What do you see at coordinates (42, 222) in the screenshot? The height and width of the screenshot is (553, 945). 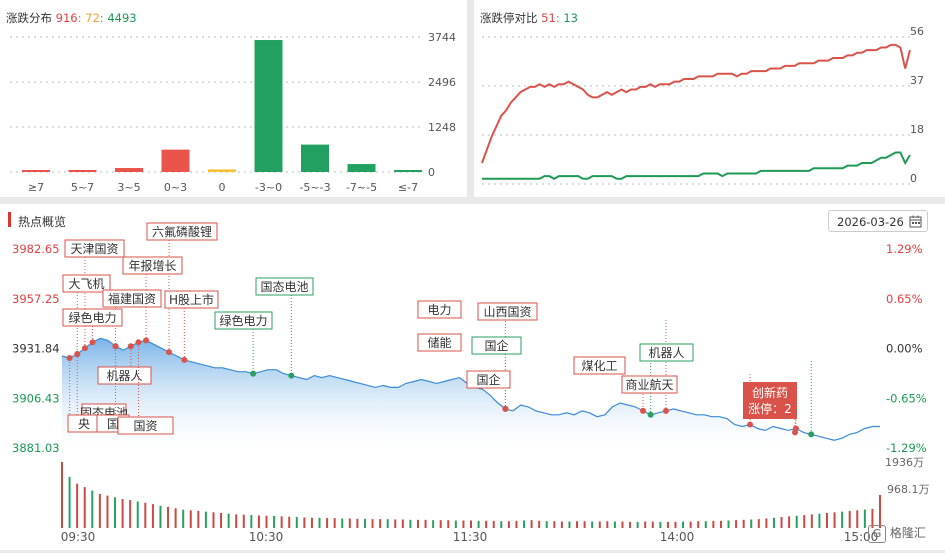 I see `hot-overview-title: 热点概览` at bounding box center [42, 222].